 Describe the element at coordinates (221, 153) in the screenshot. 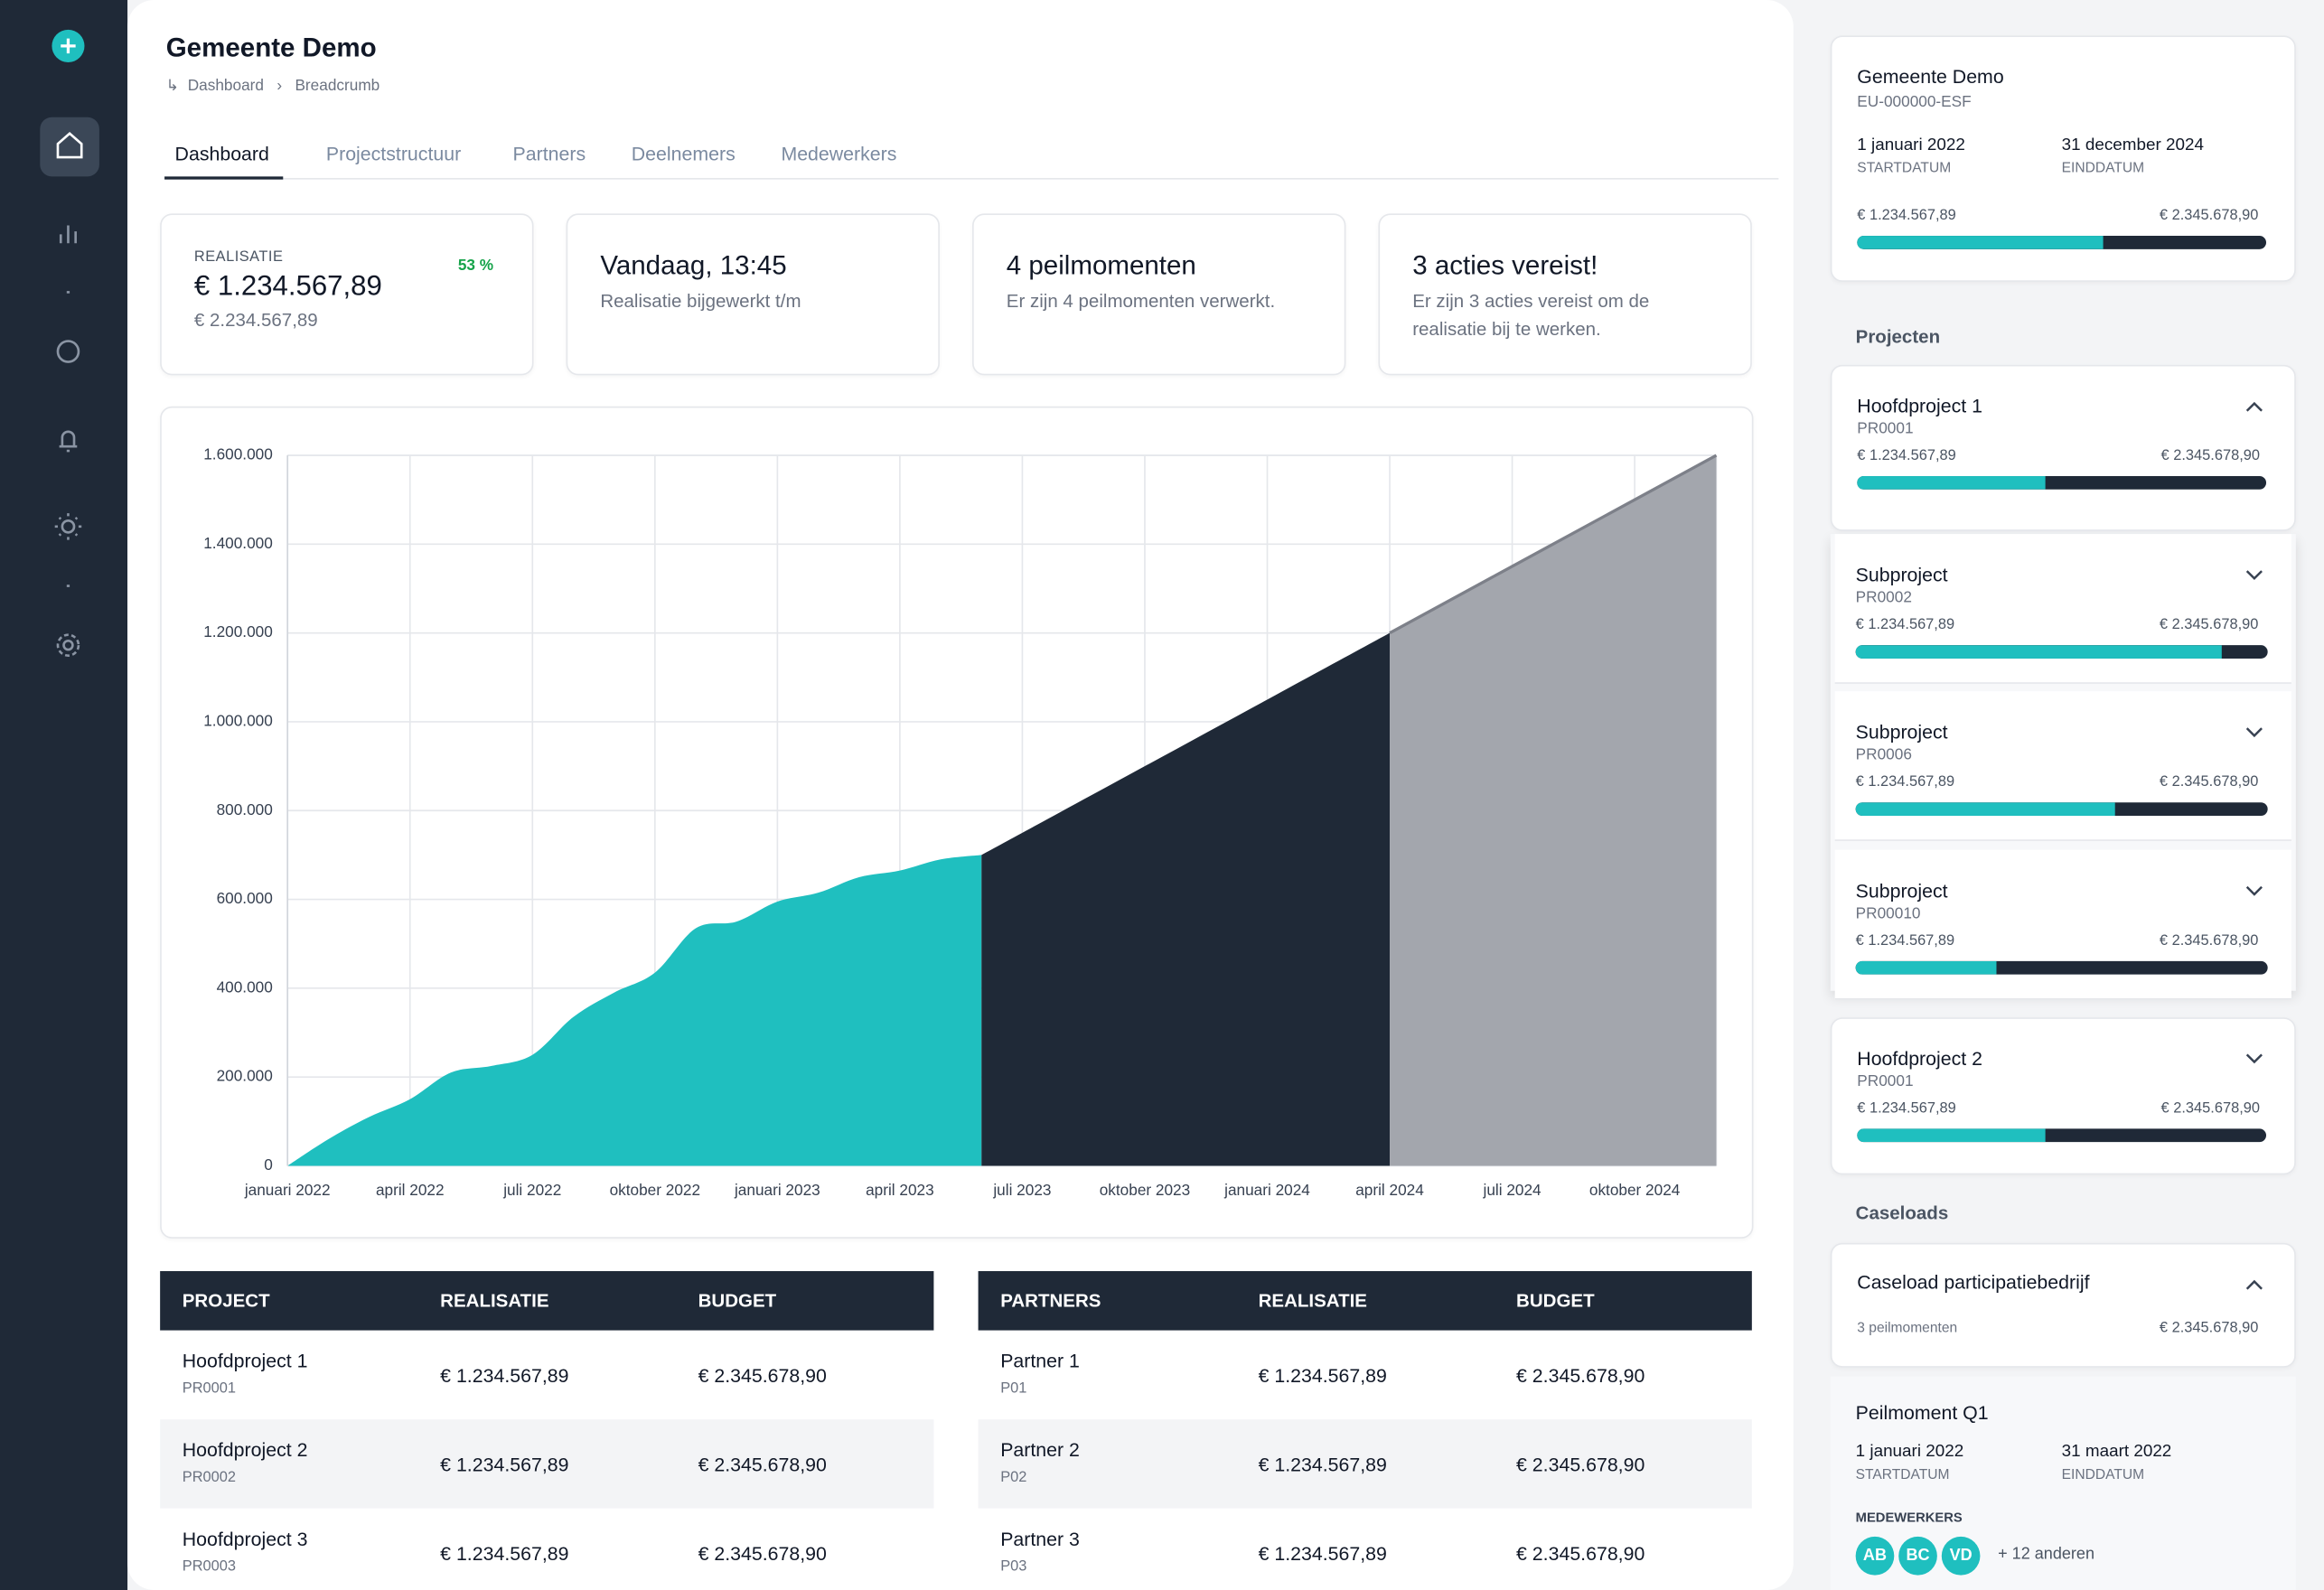

I see `tab: Dashboard` at that location.